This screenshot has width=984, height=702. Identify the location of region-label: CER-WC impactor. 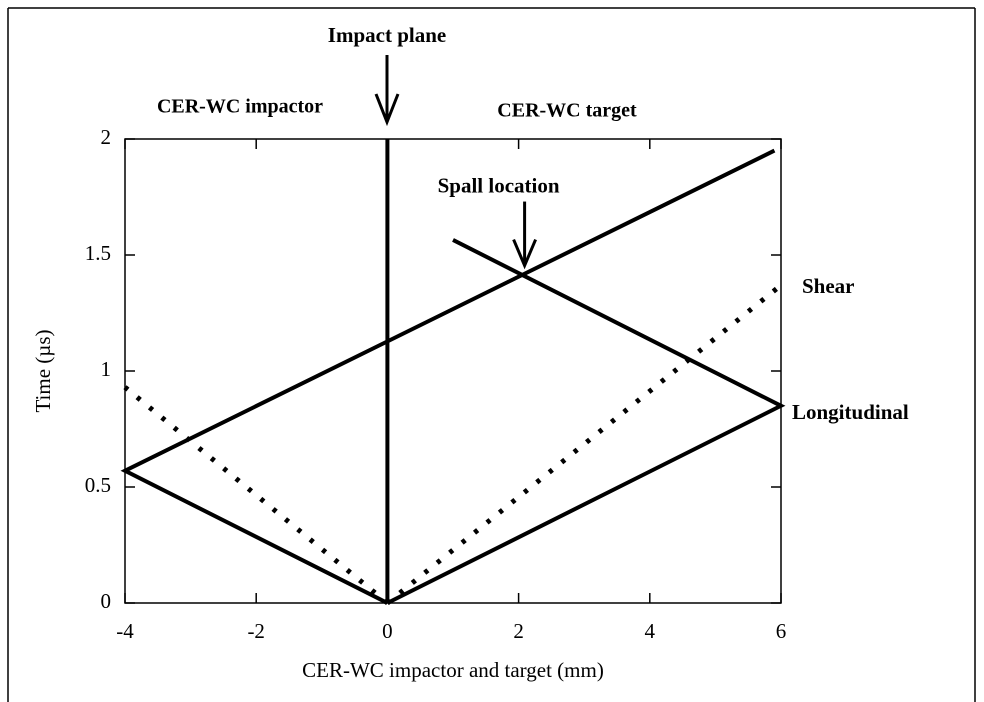
(240, 107).